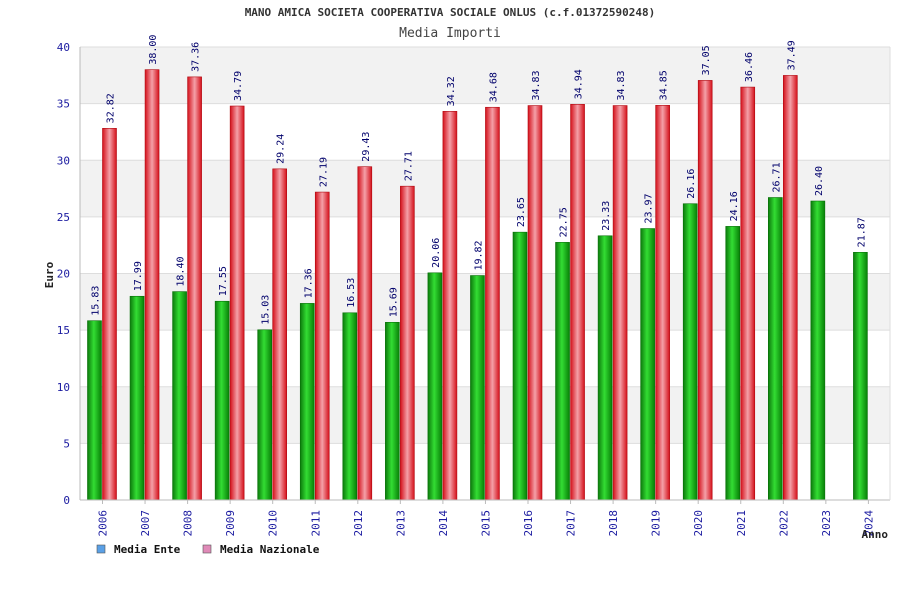 The image size is (900, 604). What do you see at coordinates (101, 549) in the screenshot?
I see `legend-swatch` at bounding box center [101, 549].